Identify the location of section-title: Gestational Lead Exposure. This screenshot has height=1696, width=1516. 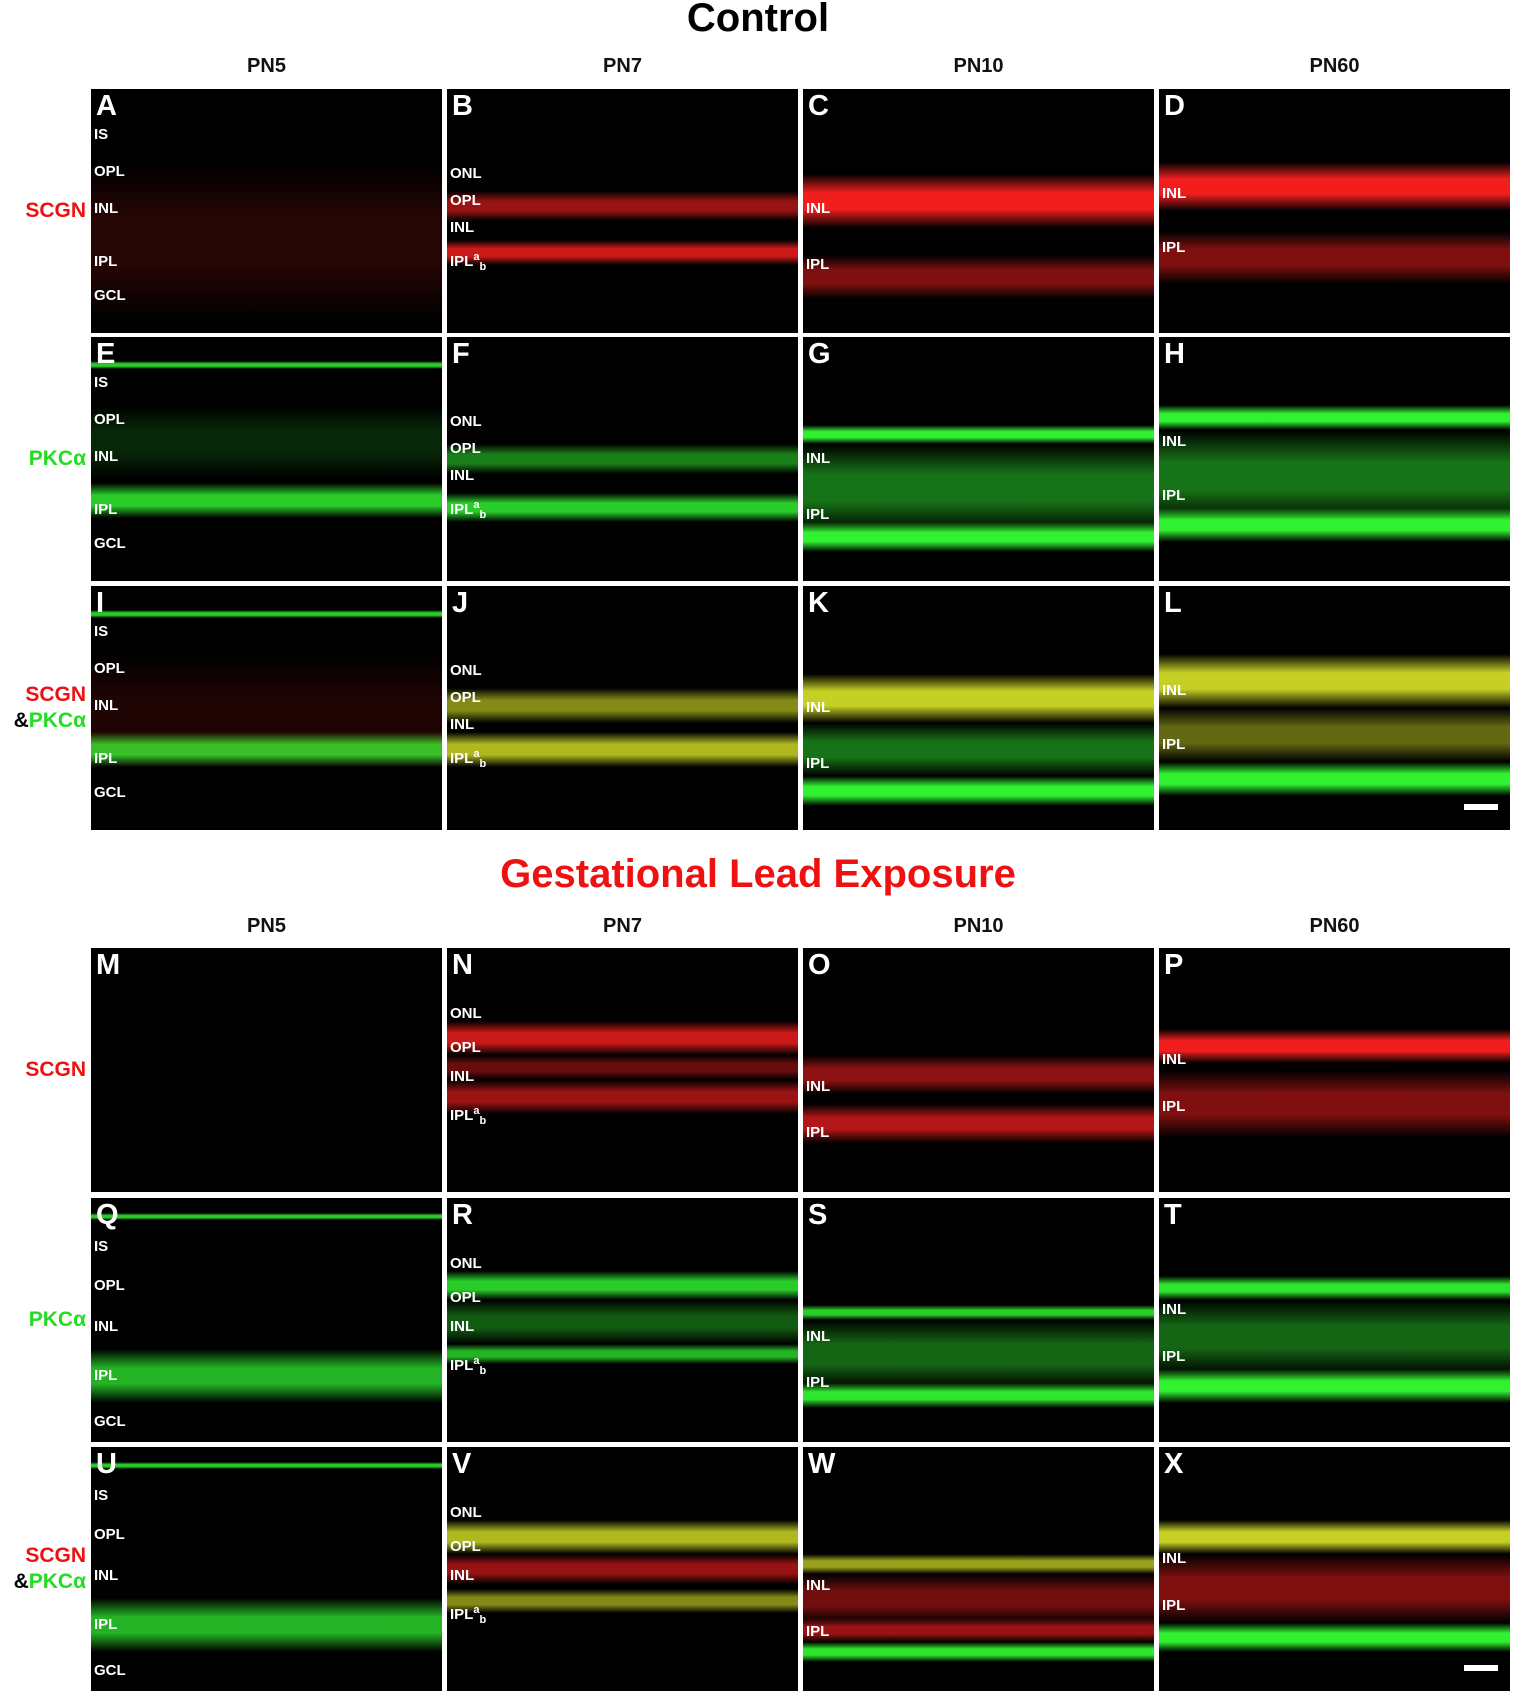
(758, 874).